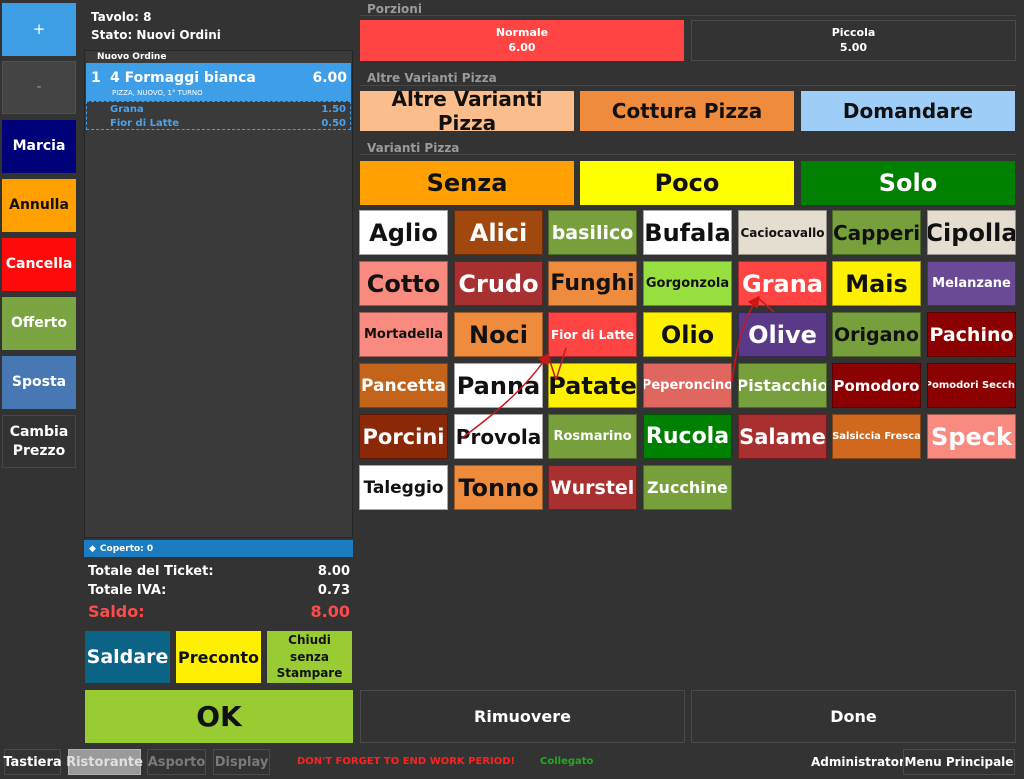 The image size is (1024, 779). What do you see at coordinates (219, 611) in the screenshot?
I see `saldo-total: Saldo: 8.00` at bounding box center [219, 611].